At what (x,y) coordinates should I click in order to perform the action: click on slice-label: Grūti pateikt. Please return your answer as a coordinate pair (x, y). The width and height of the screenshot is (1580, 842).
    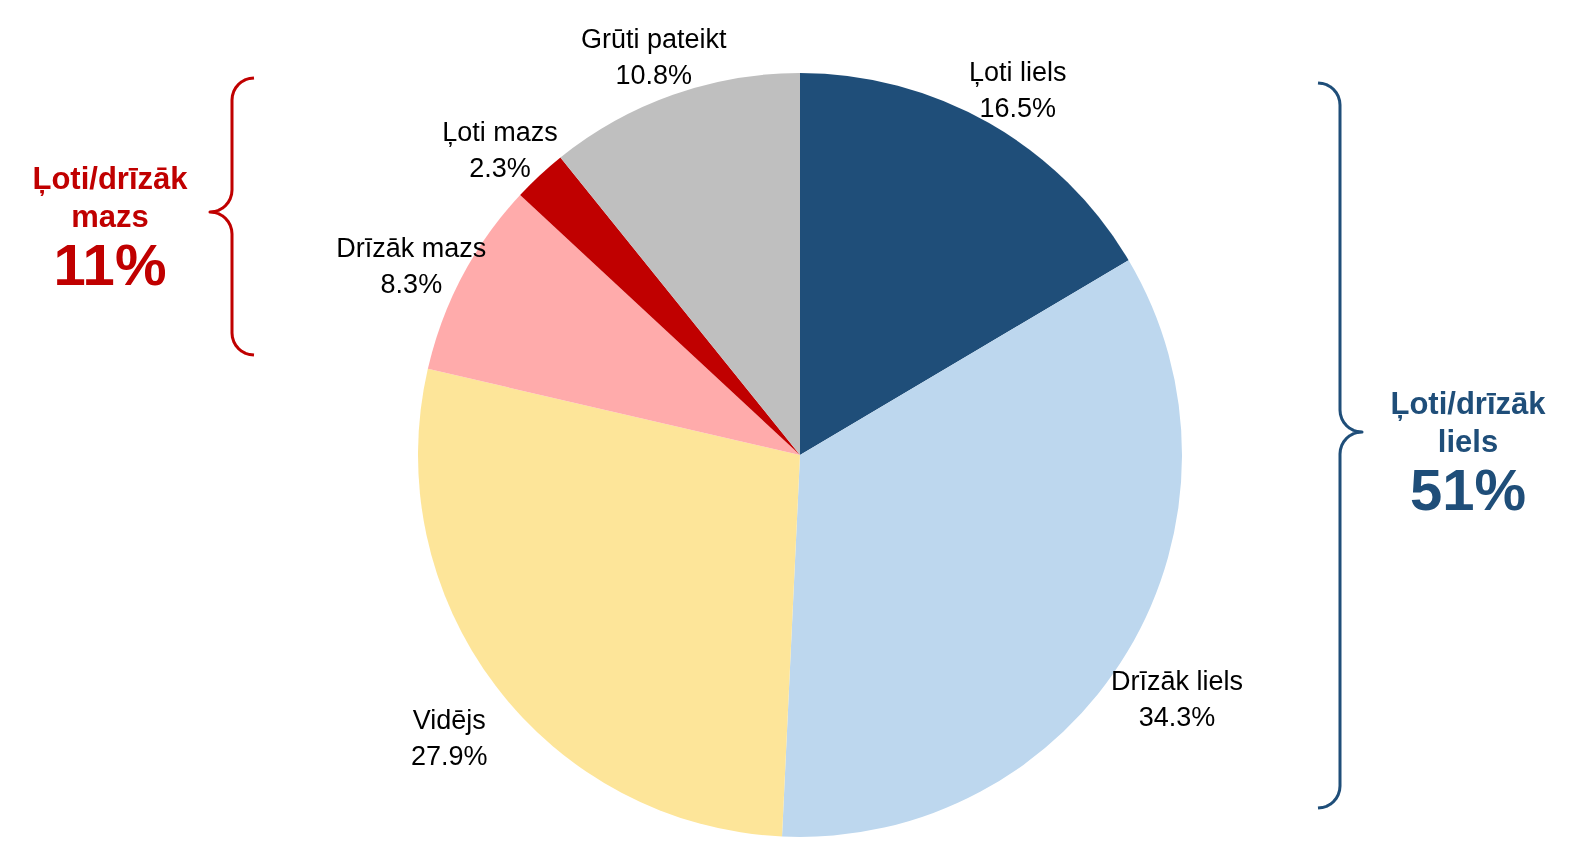
    Looking at the image, I should click on (653, 39).